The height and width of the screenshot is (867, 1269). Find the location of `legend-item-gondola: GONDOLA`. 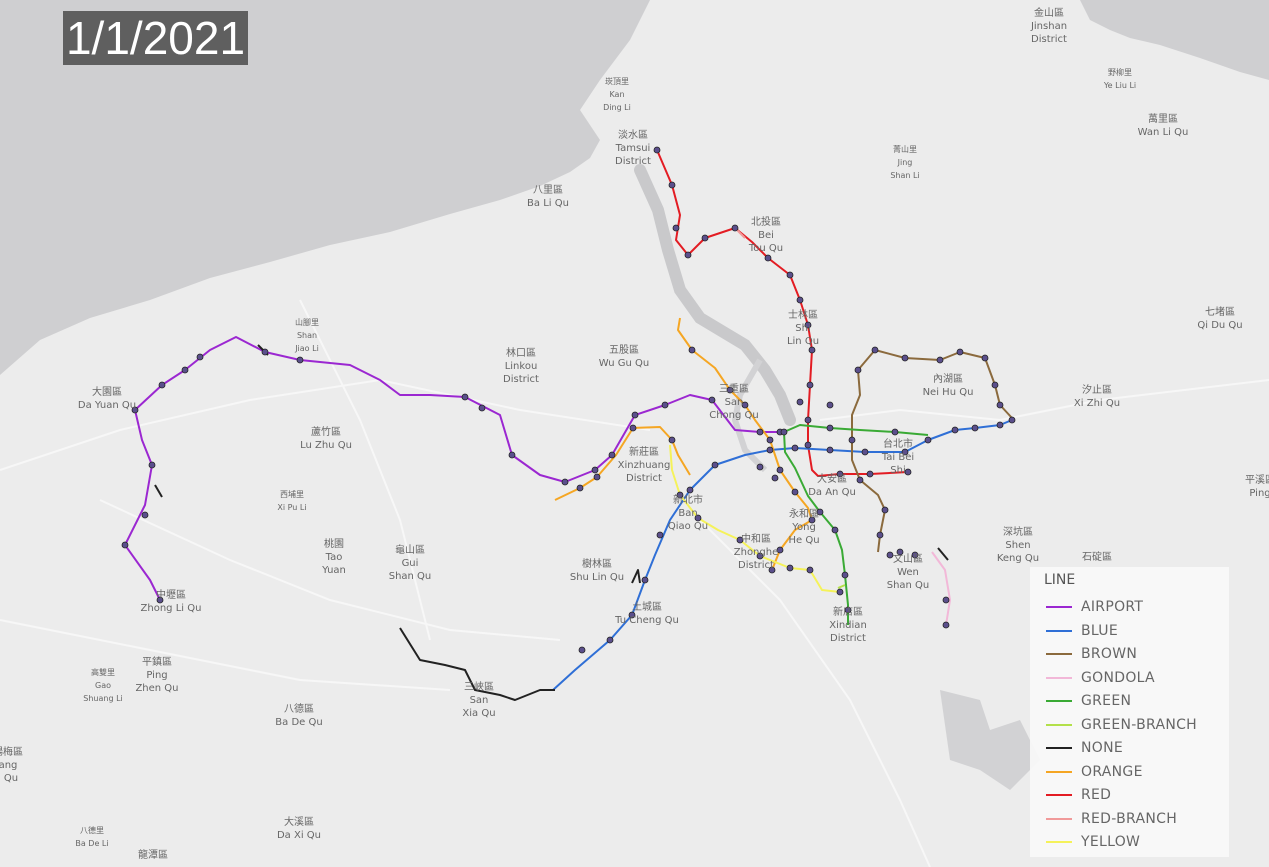

legend-item-gondola: GONDOLA is located at coordinates (1136, 678).